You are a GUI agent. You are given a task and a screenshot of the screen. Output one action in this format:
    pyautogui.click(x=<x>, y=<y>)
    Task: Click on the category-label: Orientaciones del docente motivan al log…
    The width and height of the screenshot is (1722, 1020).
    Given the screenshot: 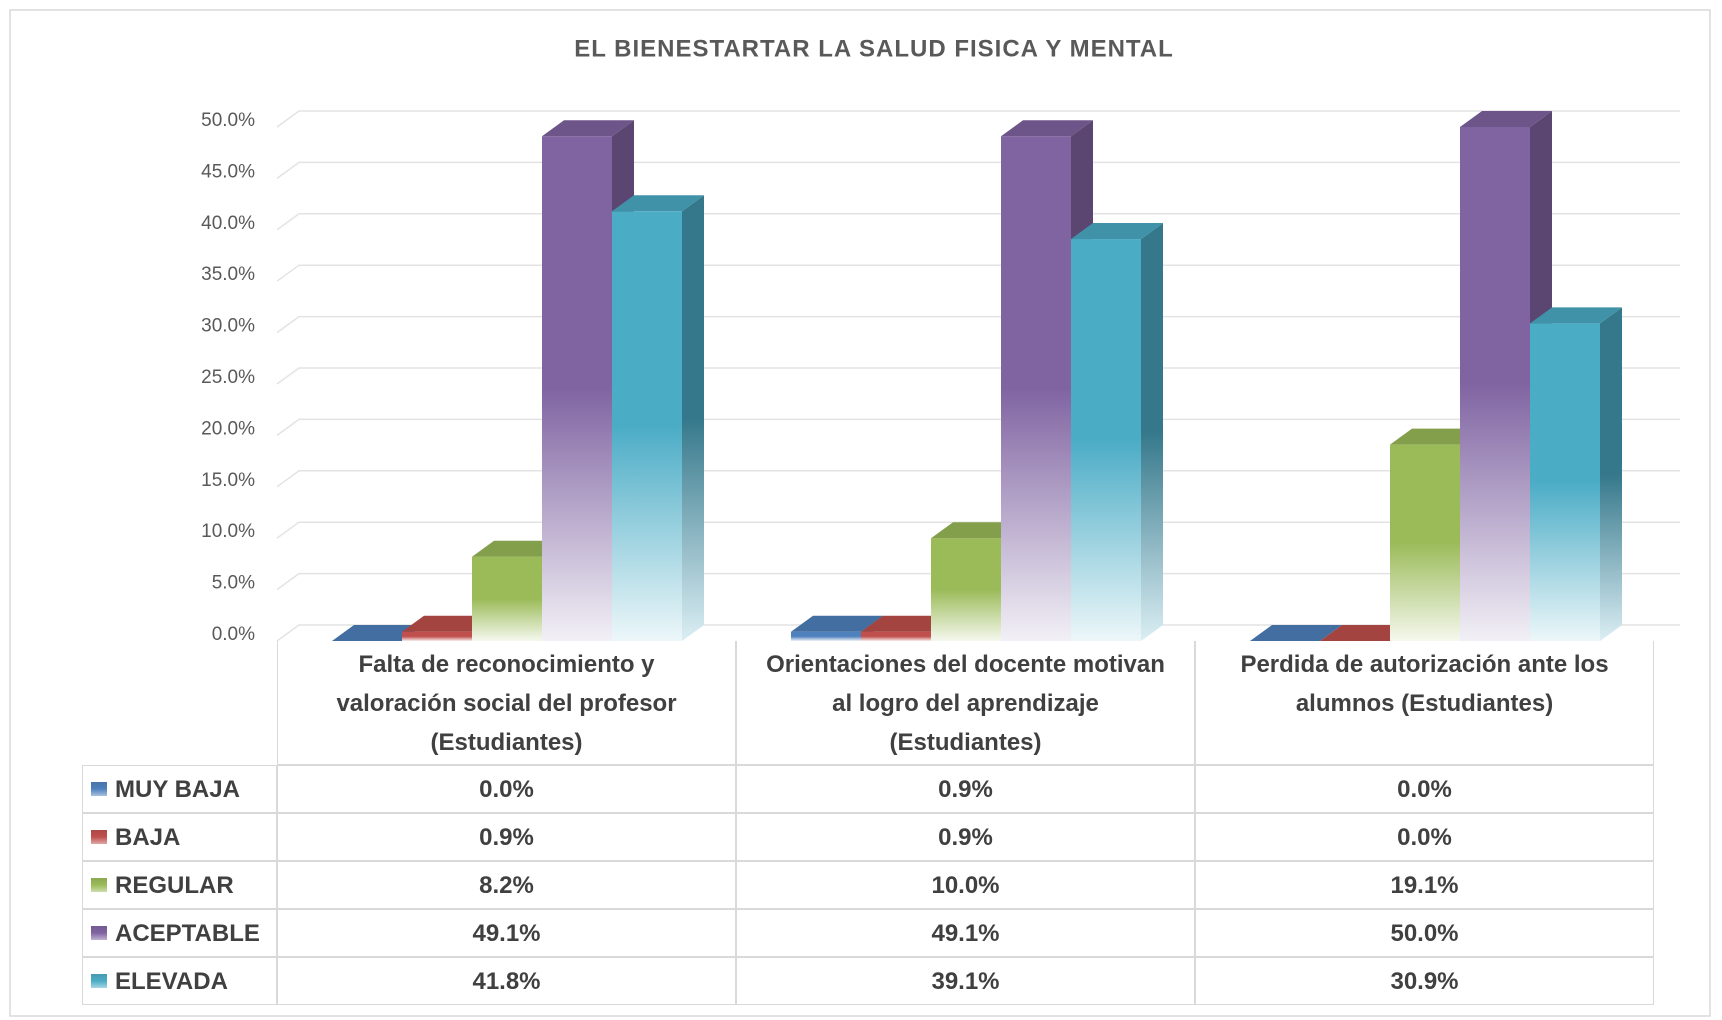 What is the action you would take?
    pyautogui.click(x=965, y=703)
    